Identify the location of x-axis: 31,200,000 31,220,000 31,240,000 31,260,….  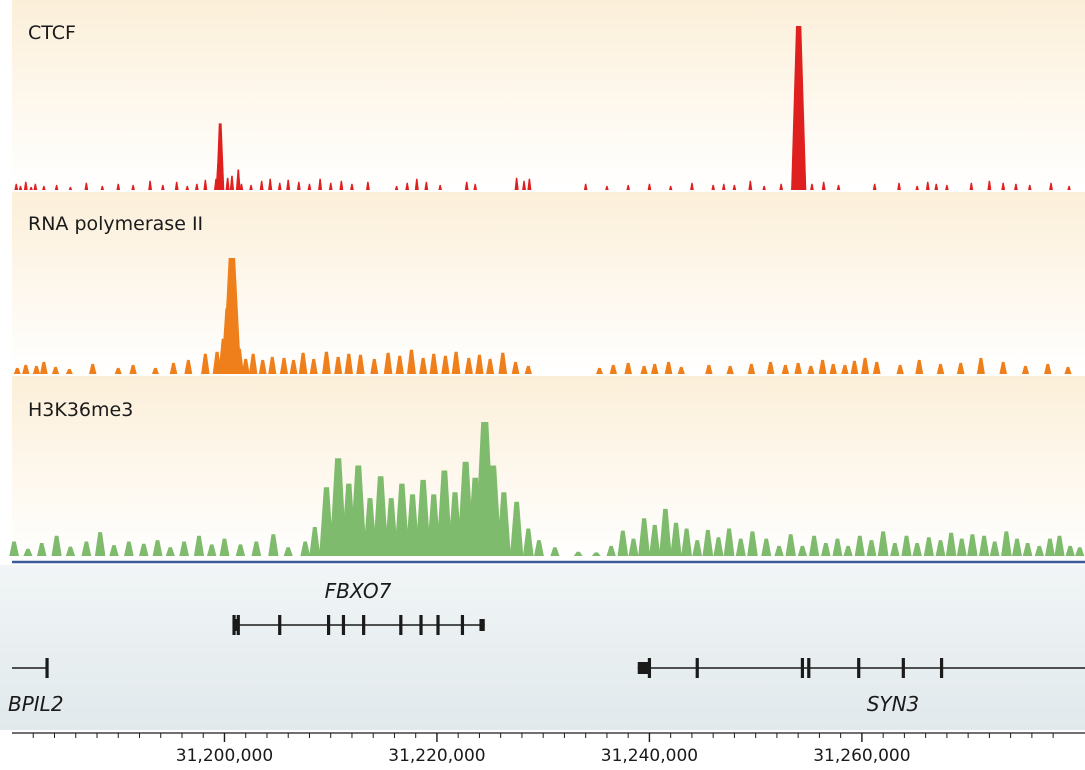
(548, 749).